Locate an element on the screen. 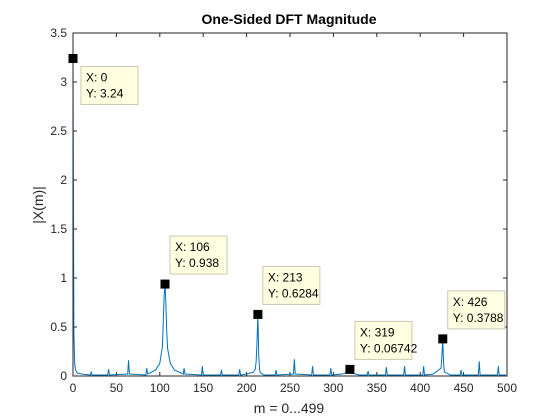 The image size is (560, 420). x-tick-label: 350 is located at coordinates (377, 388).